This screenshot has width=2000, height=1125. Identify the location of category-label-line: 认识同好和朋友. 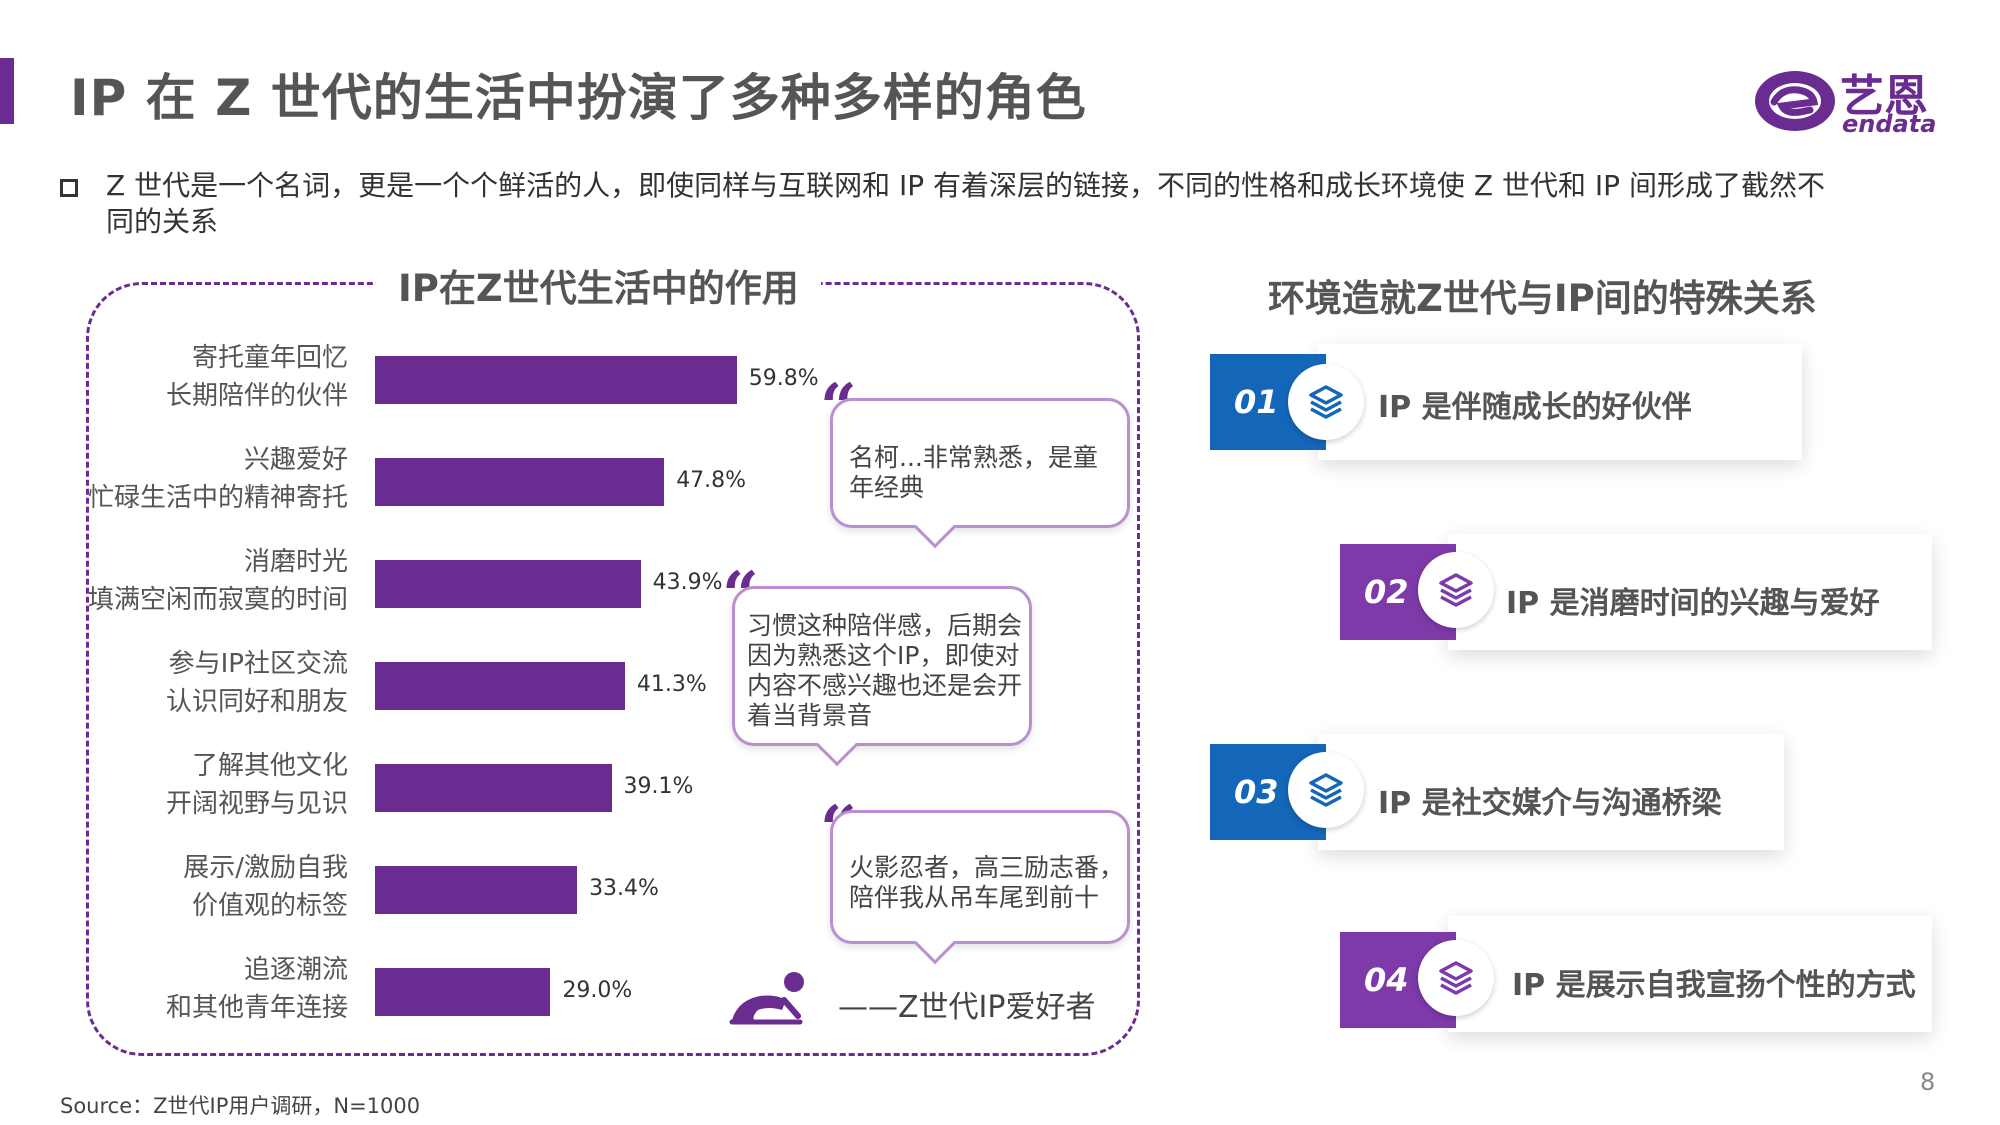
(256, 702).